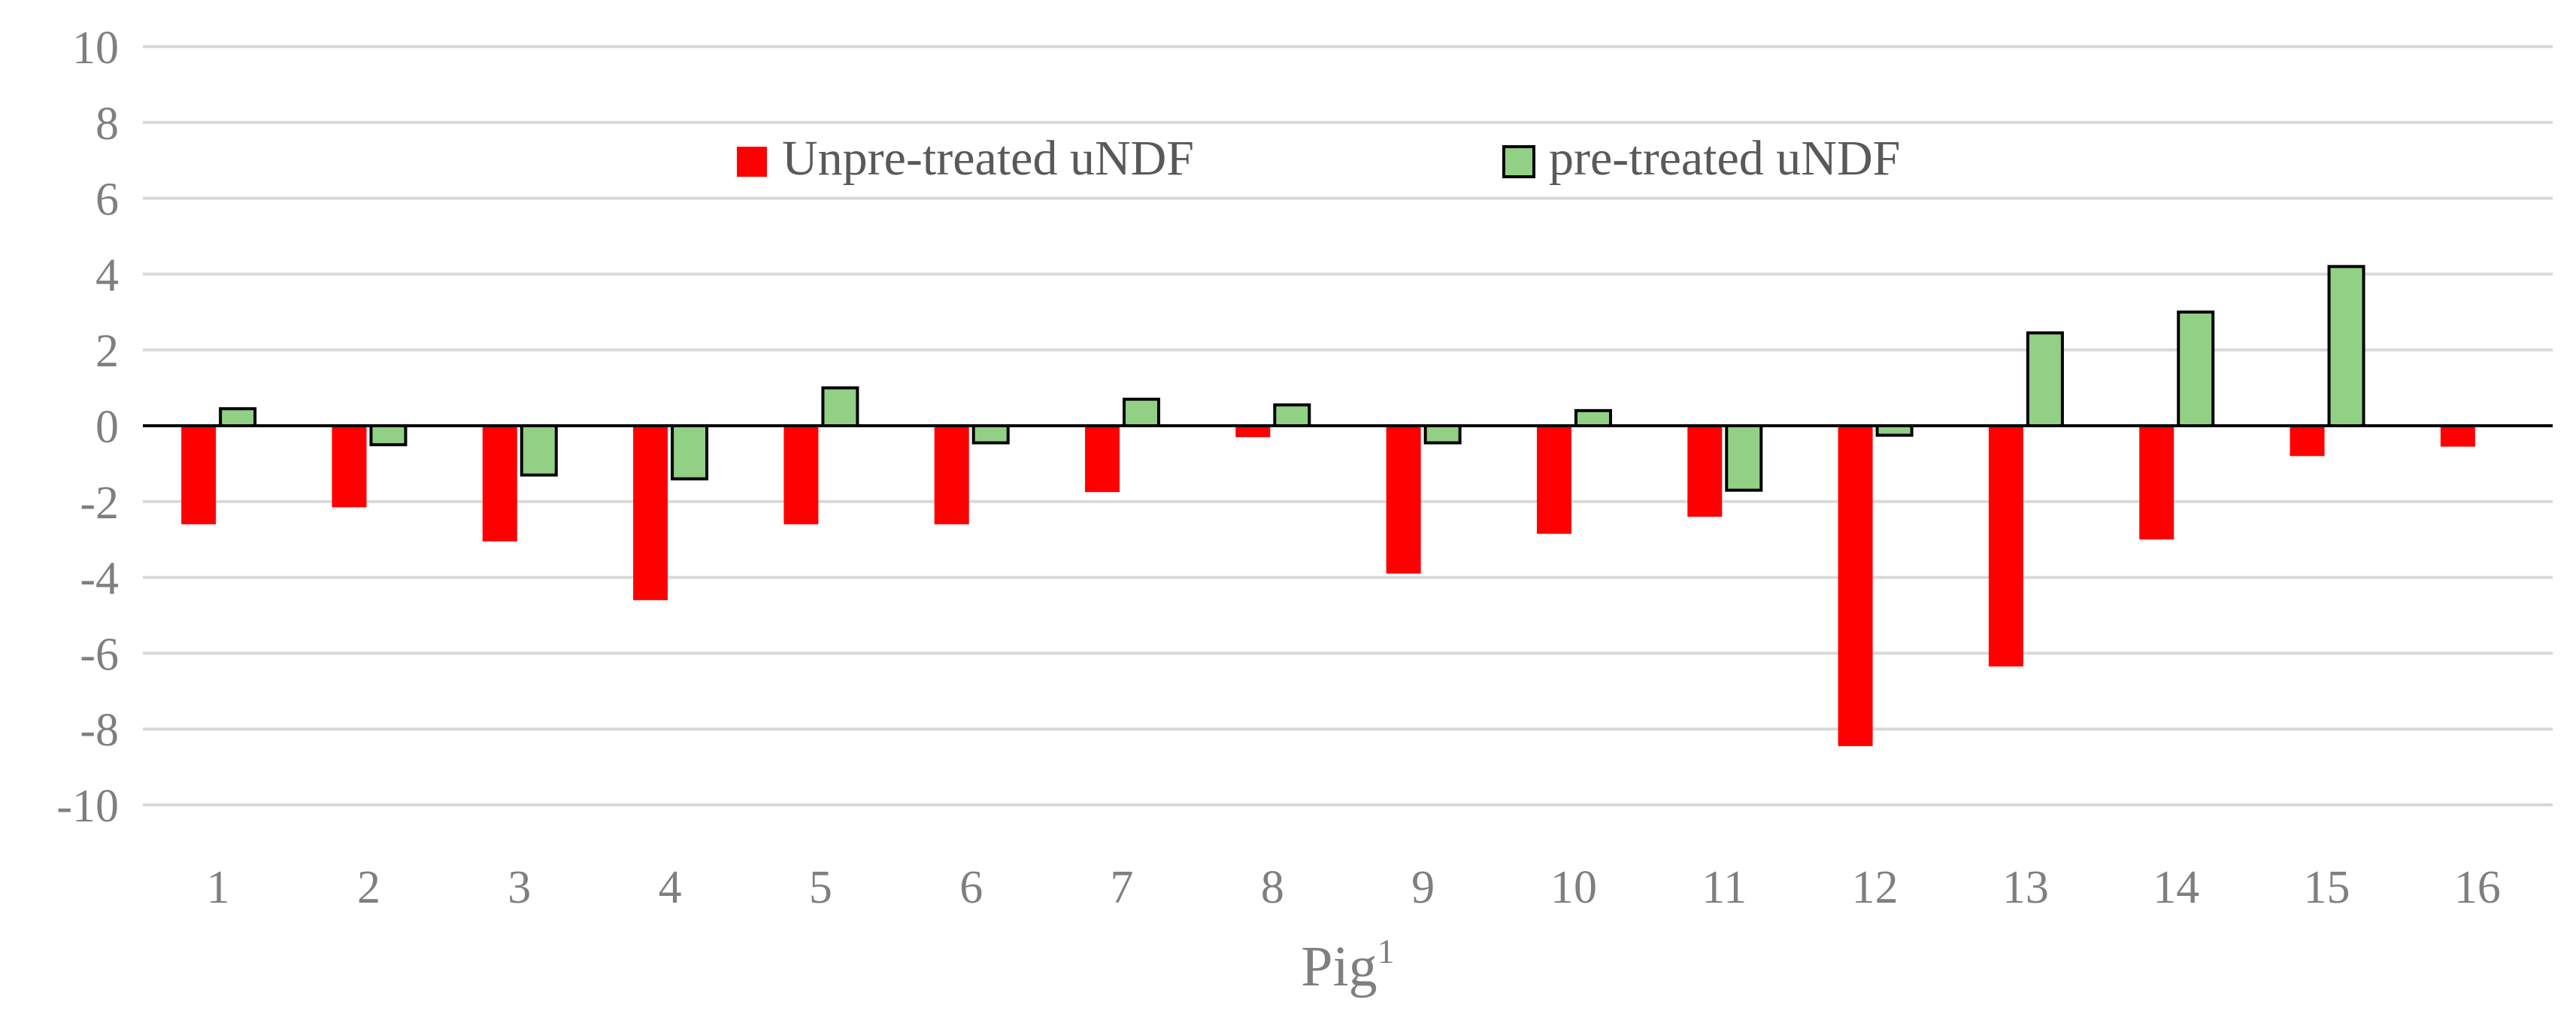 The height and width of the screenshot is (1017, 2576). I want to click on y-tick-label: -10, so click(87, 806).